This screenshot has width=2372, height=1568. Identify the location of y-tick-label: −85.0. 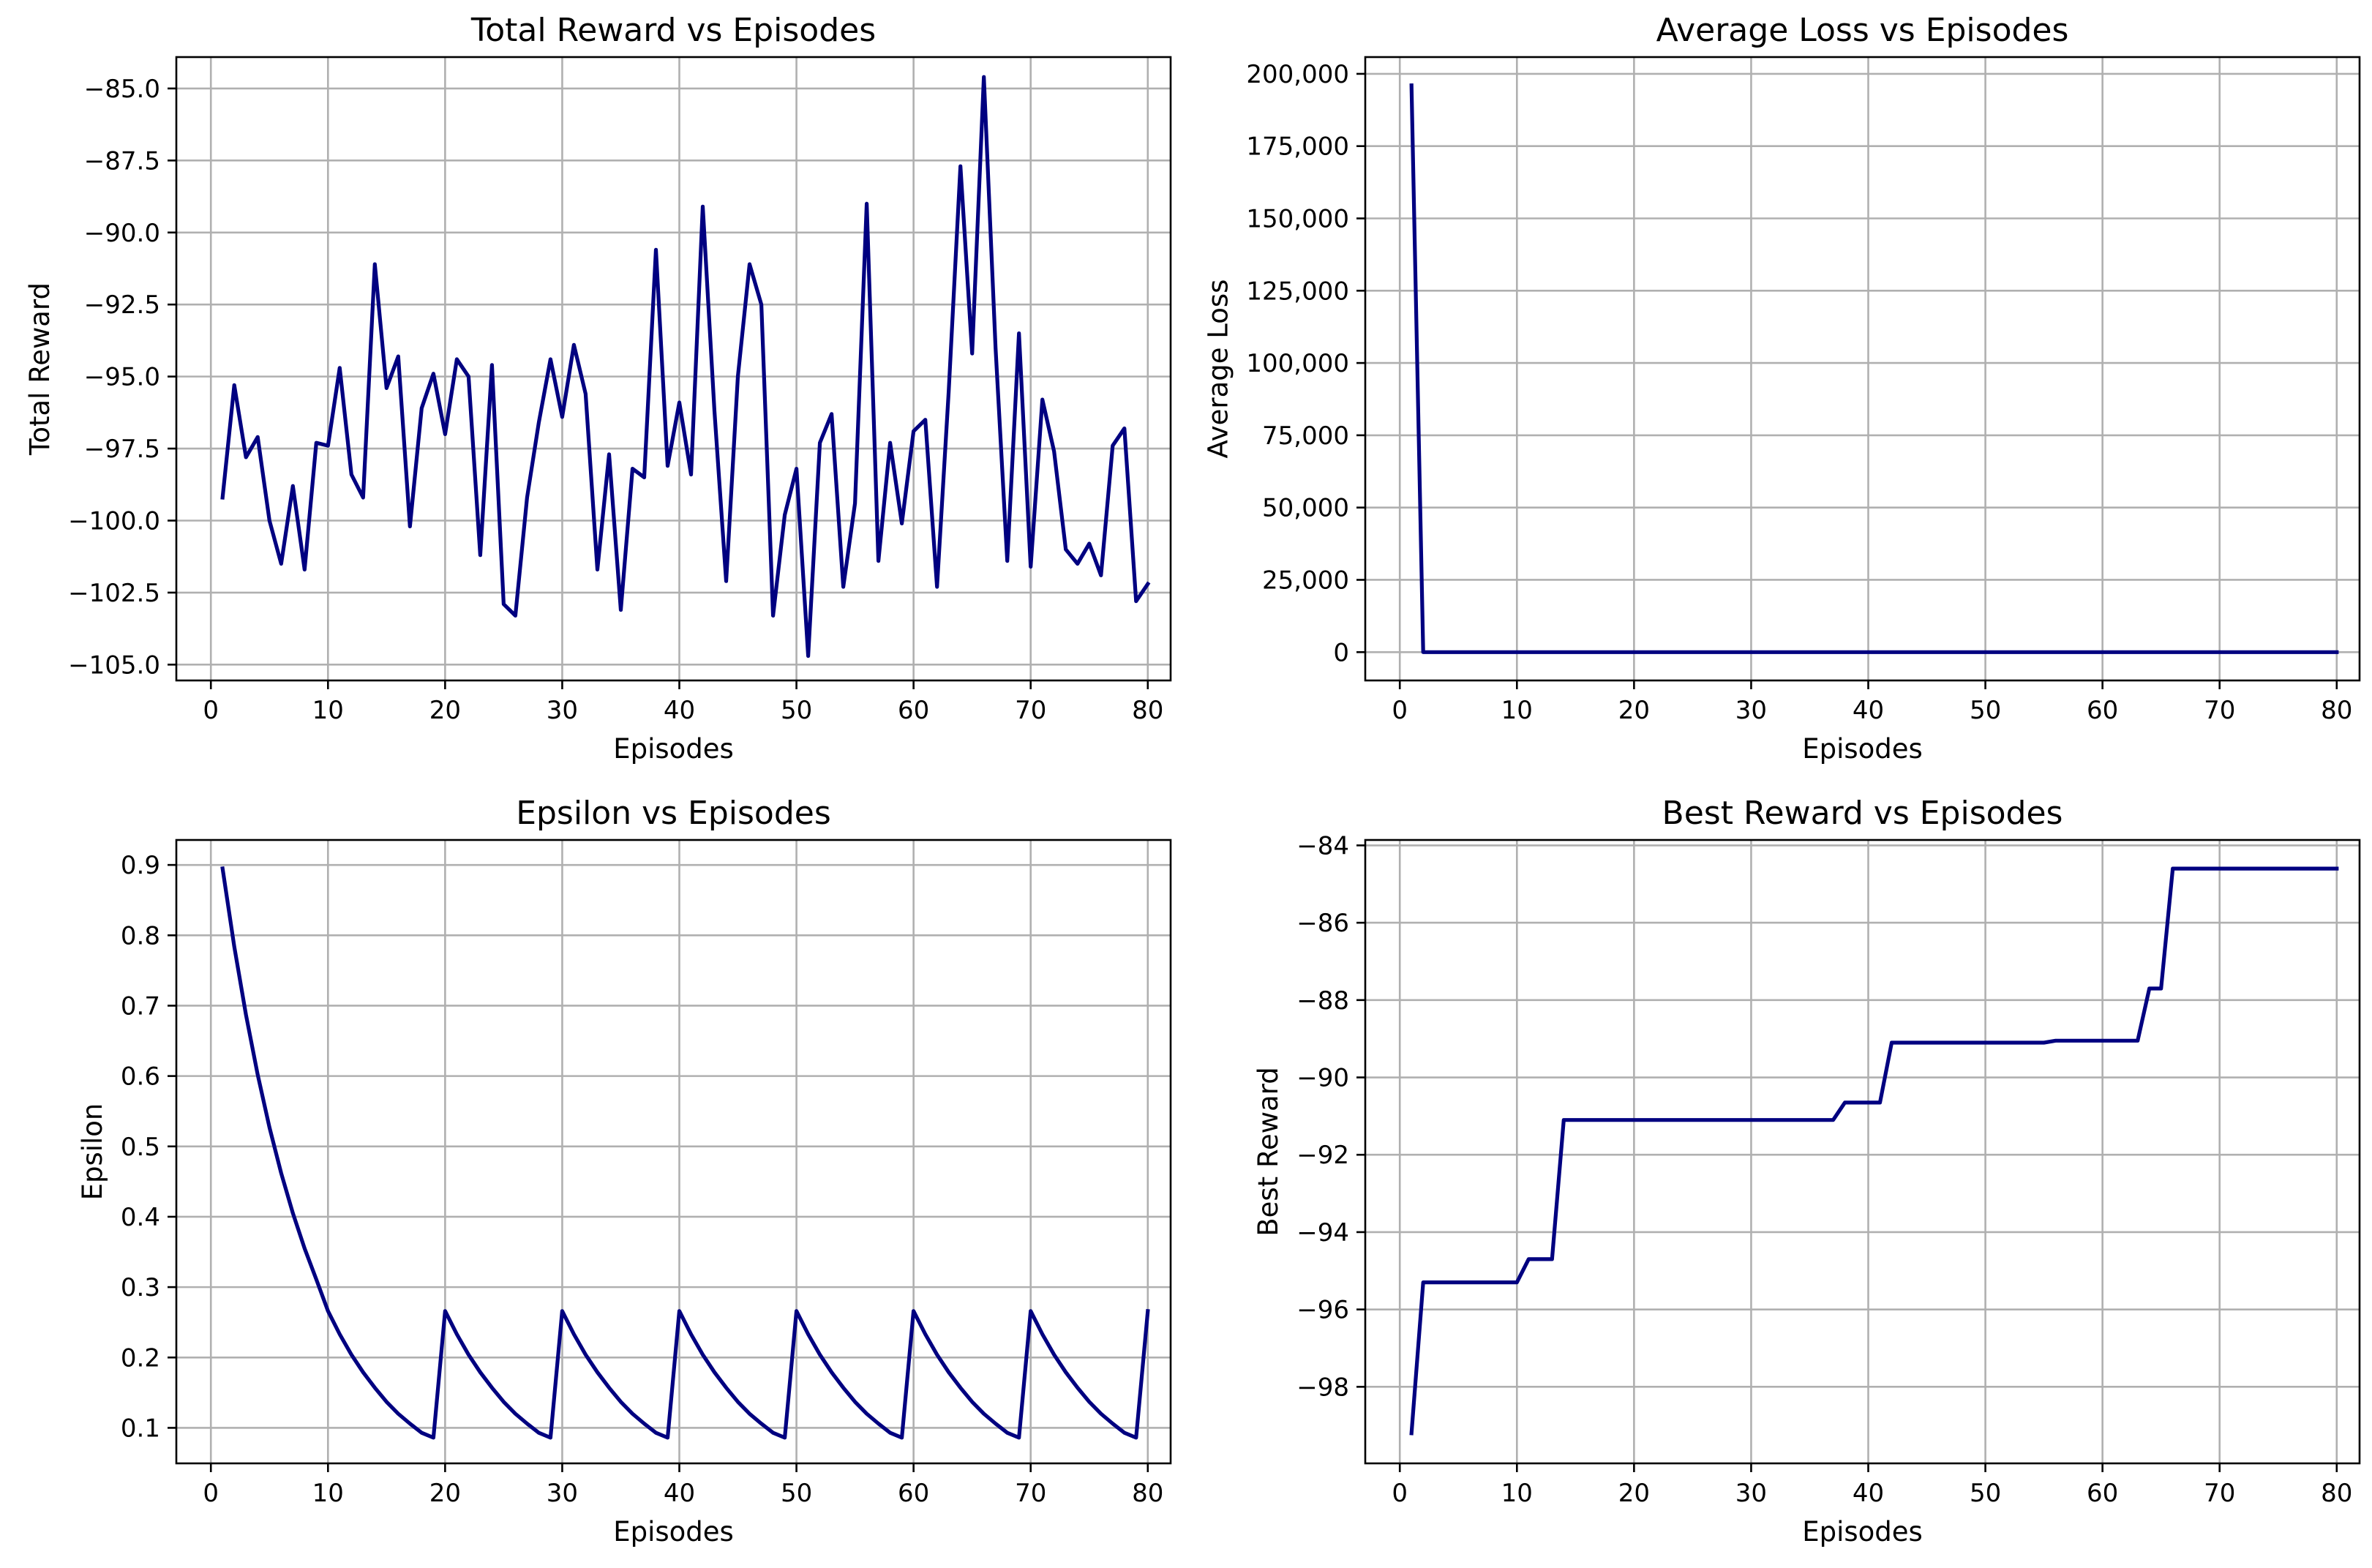
(122, 90).